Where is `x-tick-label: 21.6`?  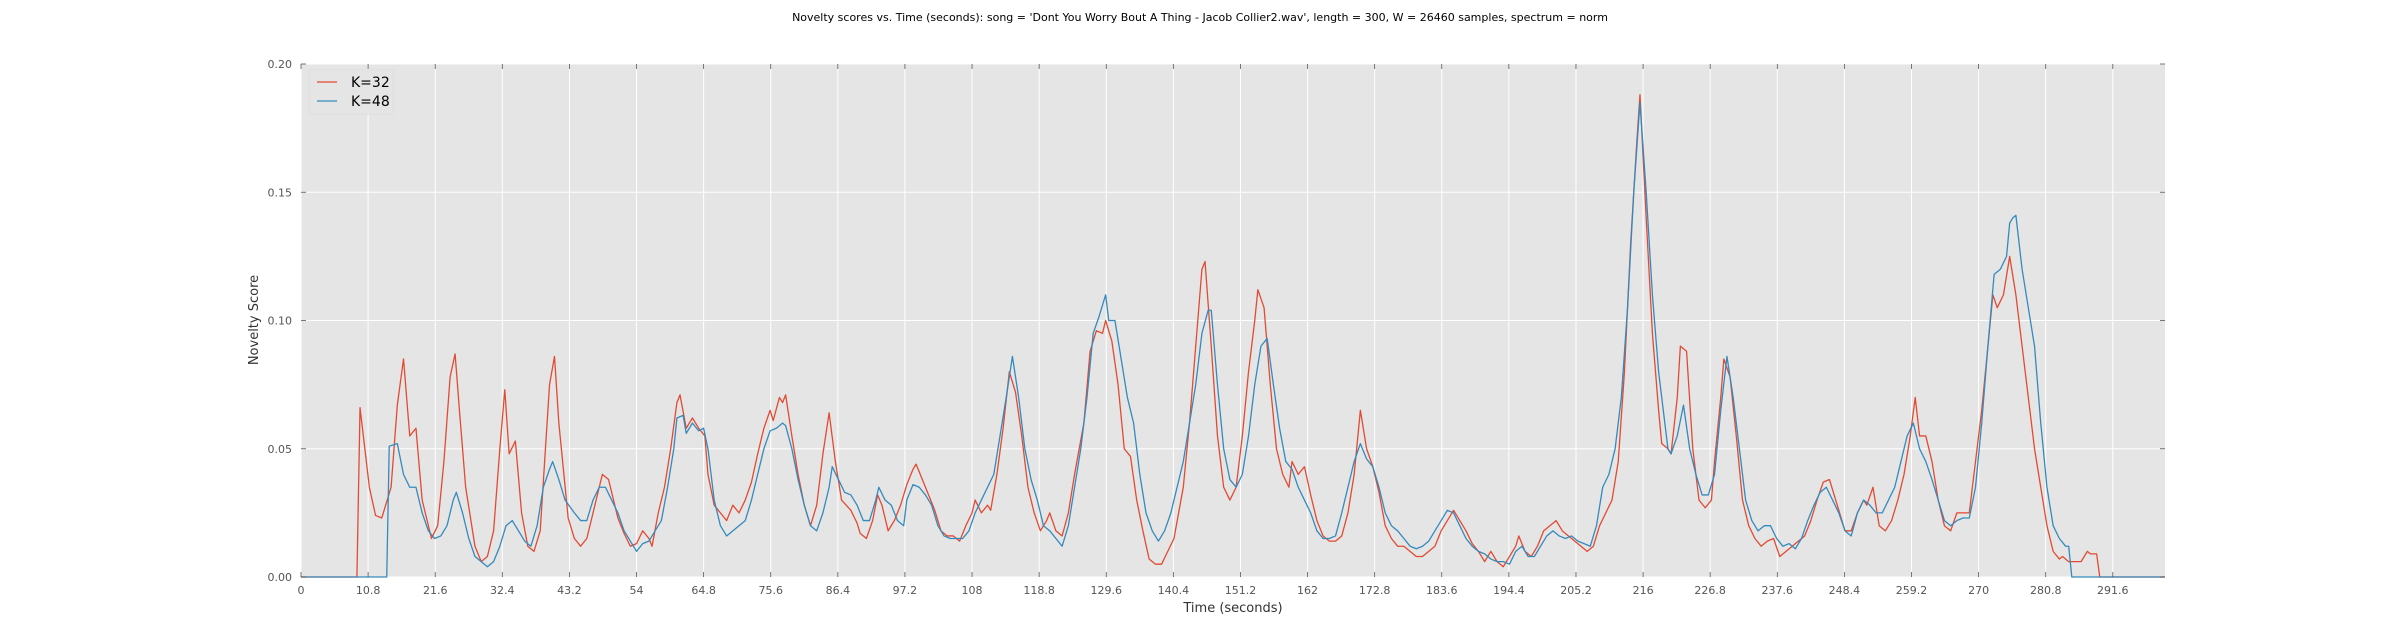 x-tick-label: 21.6 is located at coordinates (435, 590).